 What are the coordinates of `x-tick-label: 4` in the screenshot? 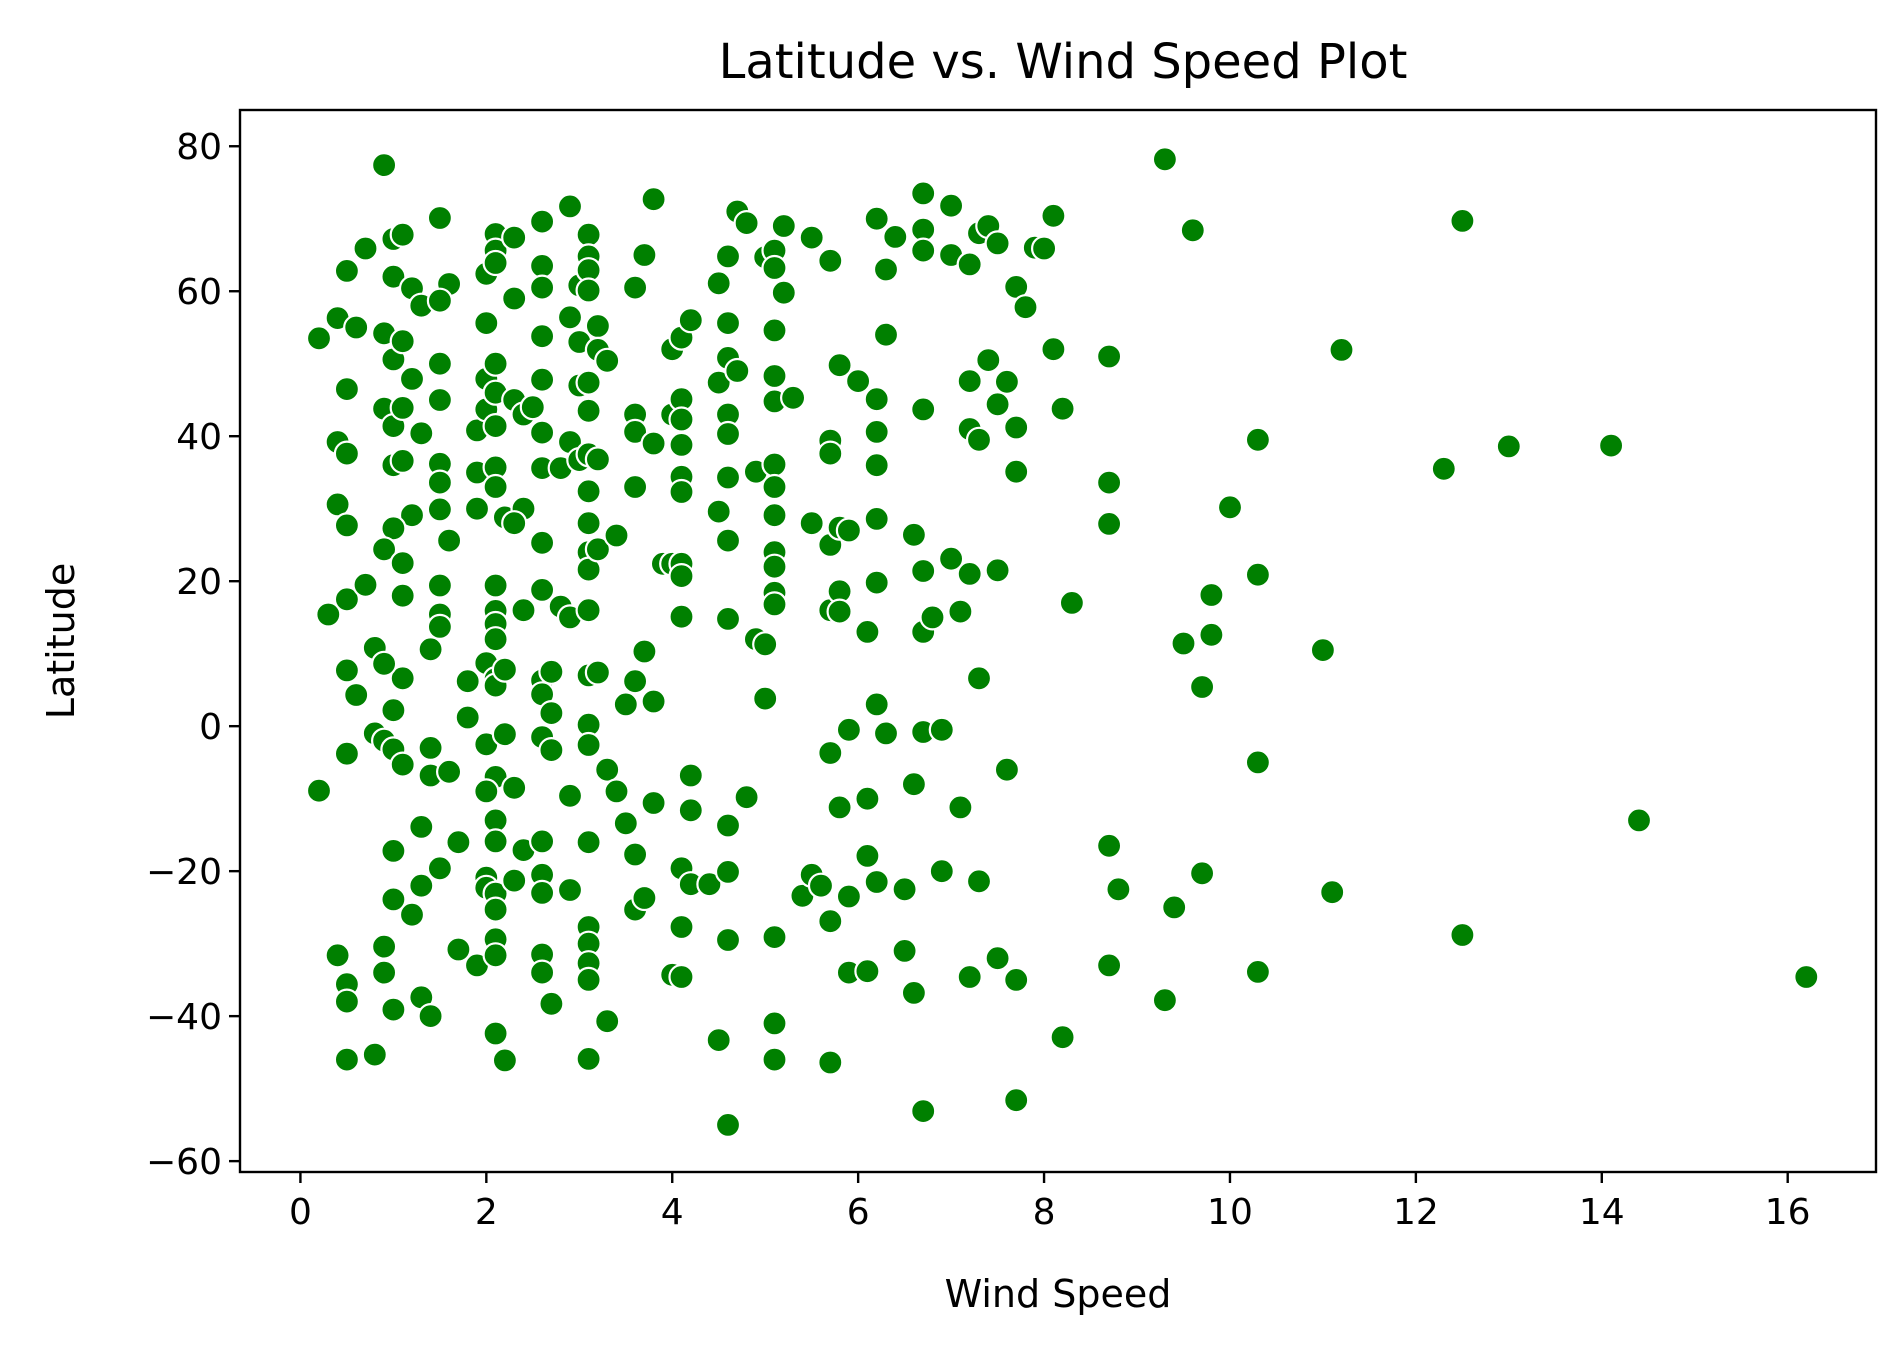 It's located at (672, 1212).